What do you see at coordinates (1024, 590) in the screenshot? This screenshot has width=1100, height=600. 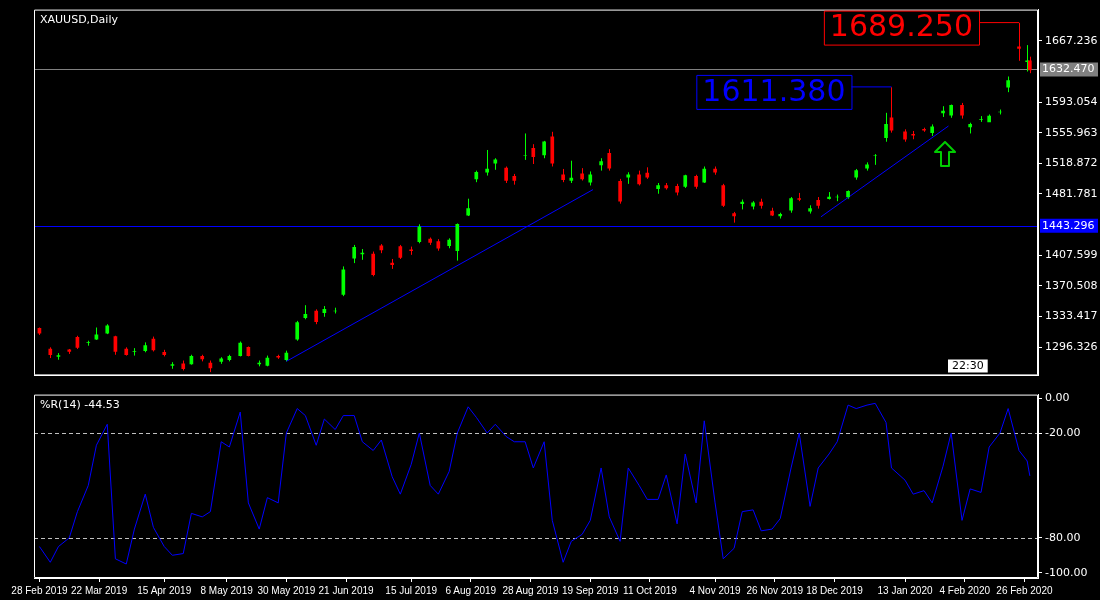 I see `x-tick-label: 26 Feb 2020` at bounding box center [1024, 590].